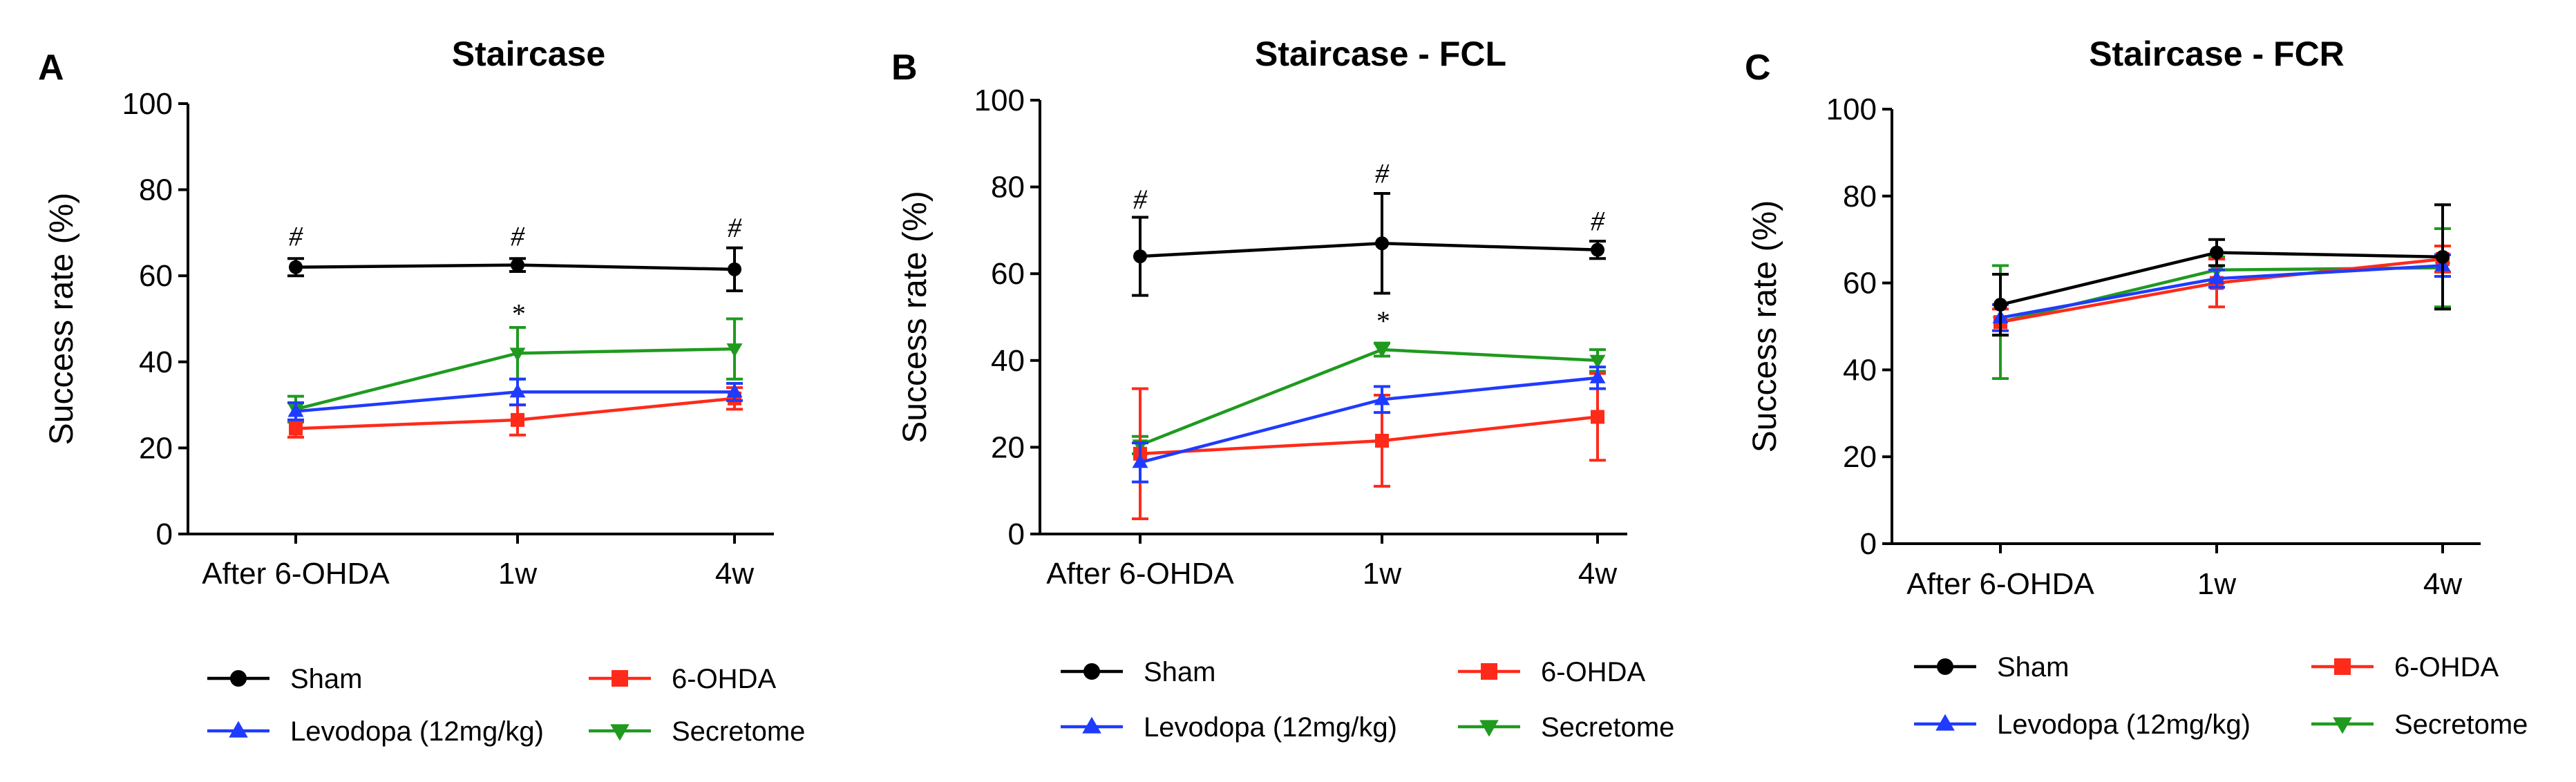 The image size is (2576, 782). Describe the element at coordinates (904, 68) in the screenshot. I see `panel-letter: B` at that location.